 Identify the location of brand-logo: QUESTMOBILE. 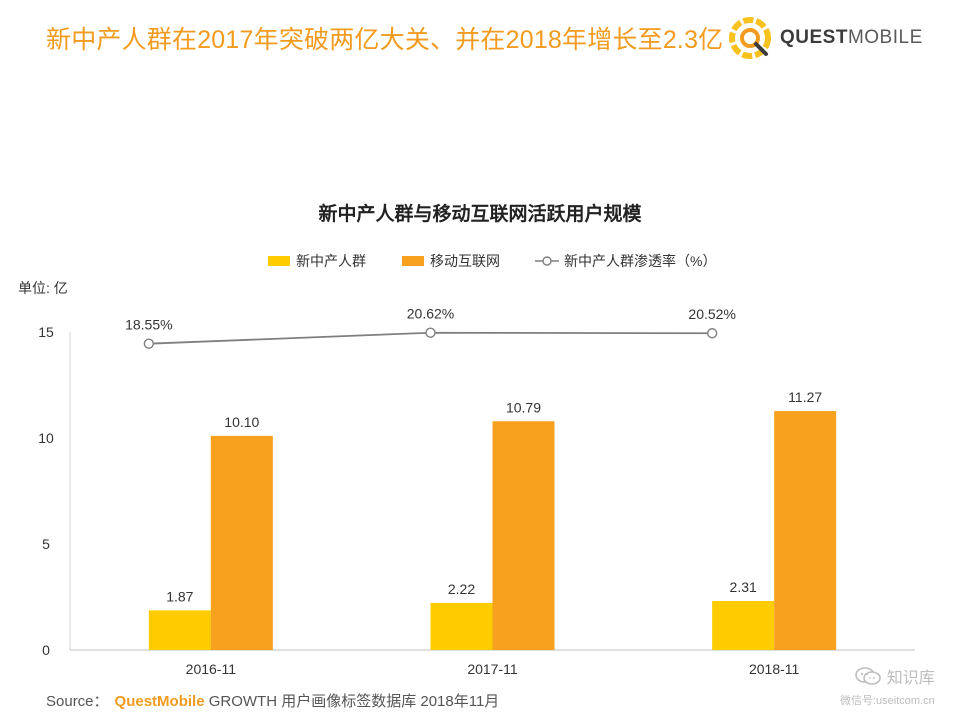
(825, 38).